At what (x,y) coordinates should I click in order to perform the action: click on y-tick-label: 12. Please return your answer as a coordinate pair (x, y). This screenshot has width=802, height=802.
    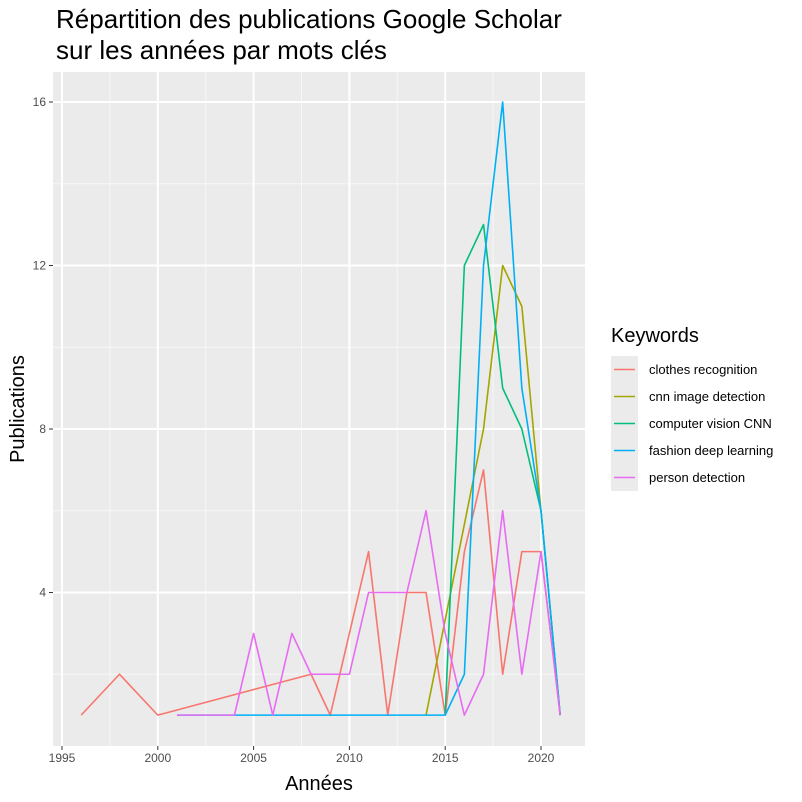
    Looking at the image, I should click on (40, 266).